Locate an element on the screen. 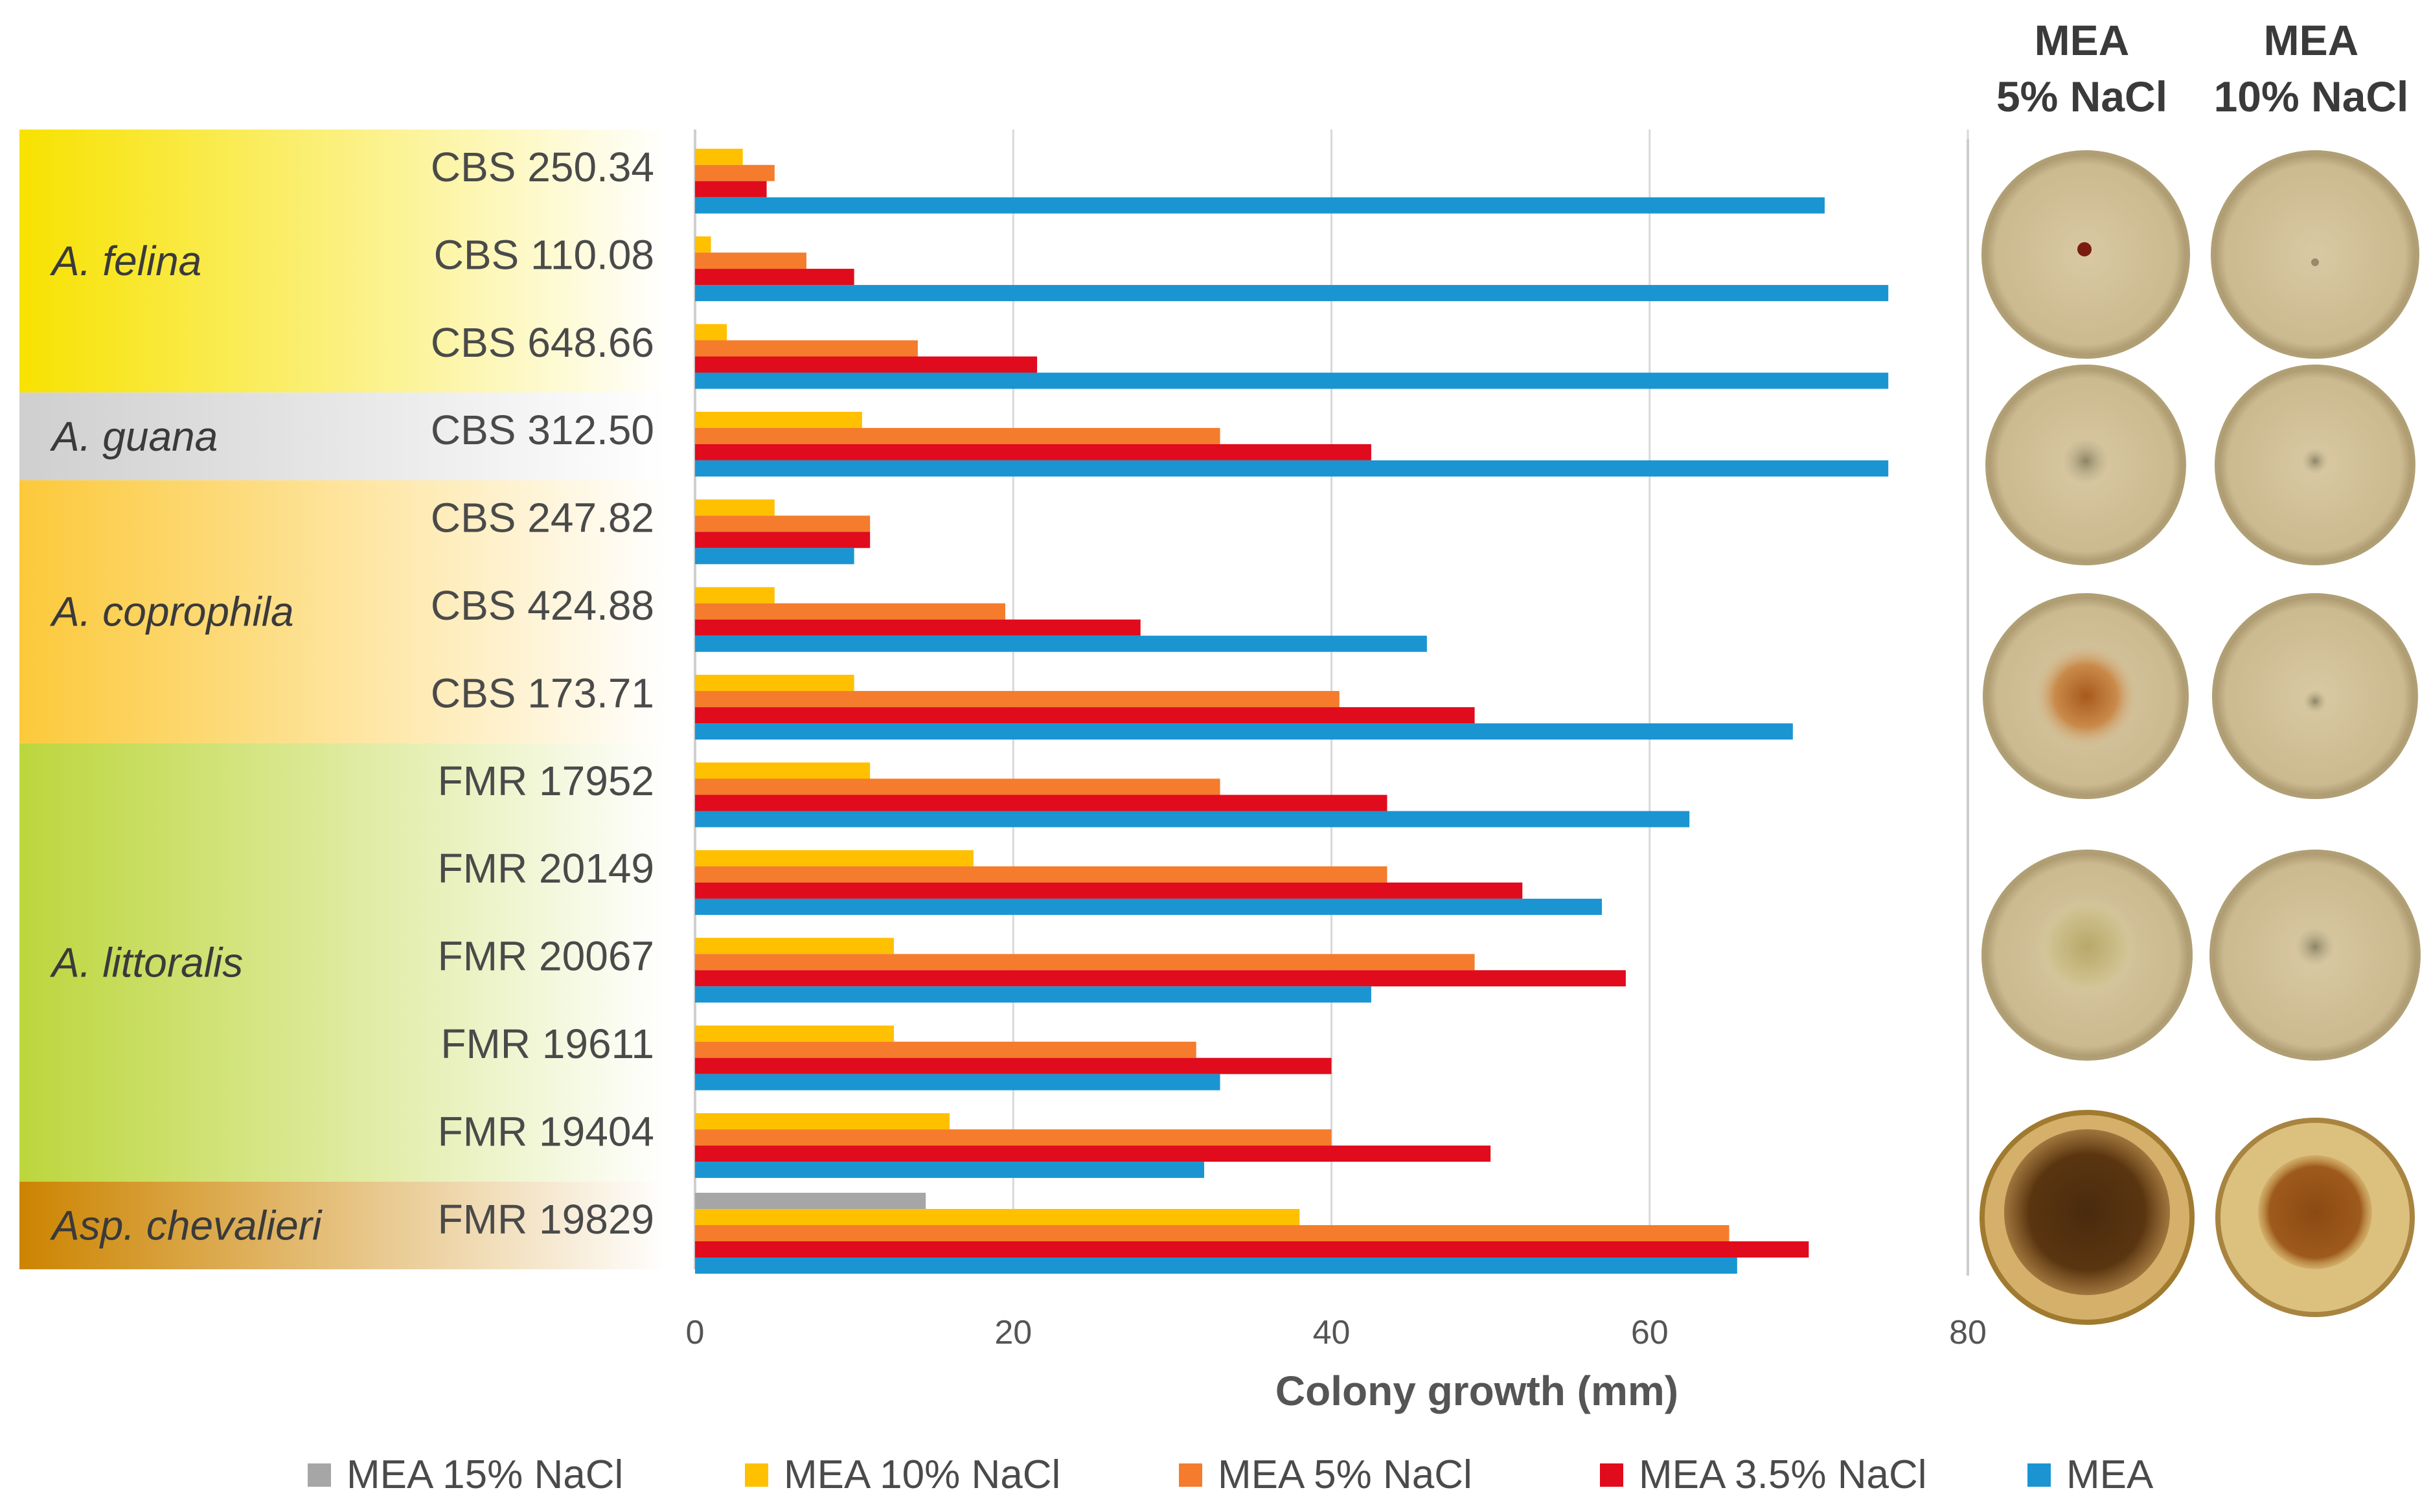 This screenshot has height=1512, width=2431. bar-fmr-20149-mea-5-nacl is located at coordinates (1041, 874).